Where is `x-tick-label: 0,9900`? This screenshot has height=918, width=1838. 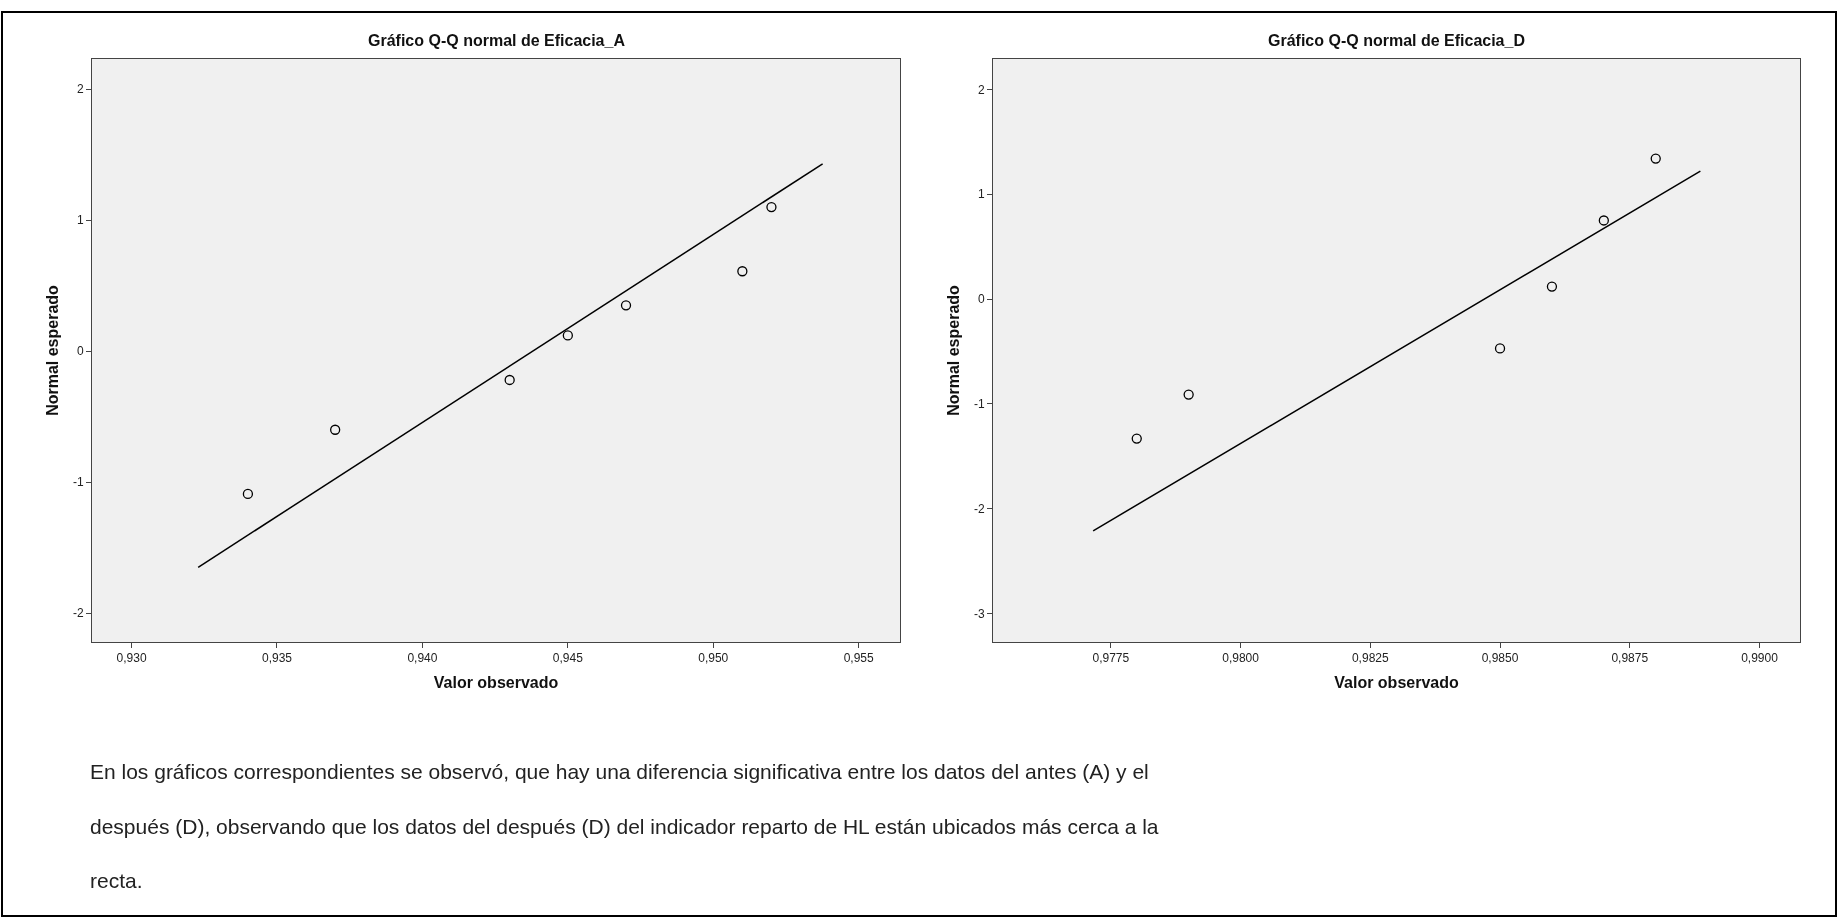 x-tick-label: 0,9900 is located at coordinates (1760, 658).